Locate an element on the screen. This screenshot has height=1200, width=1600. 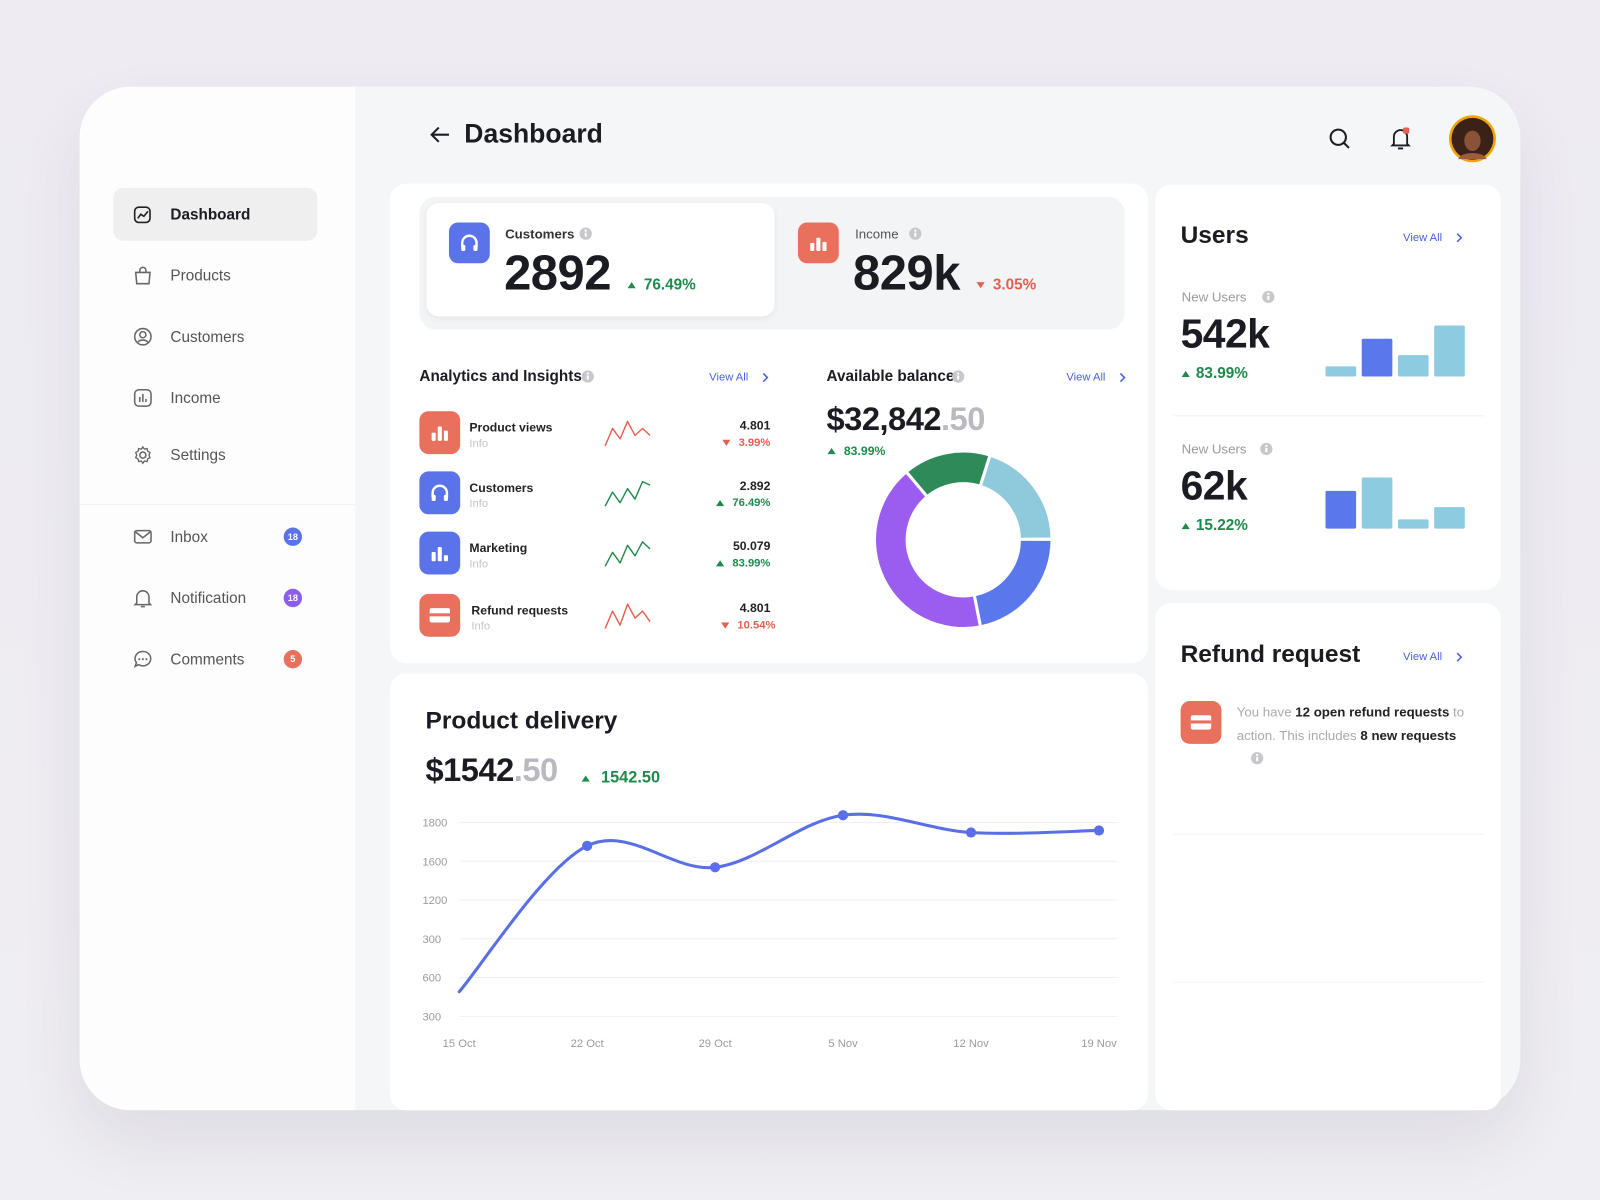
row-change: 10.54% is located at coordinates (748, 625).